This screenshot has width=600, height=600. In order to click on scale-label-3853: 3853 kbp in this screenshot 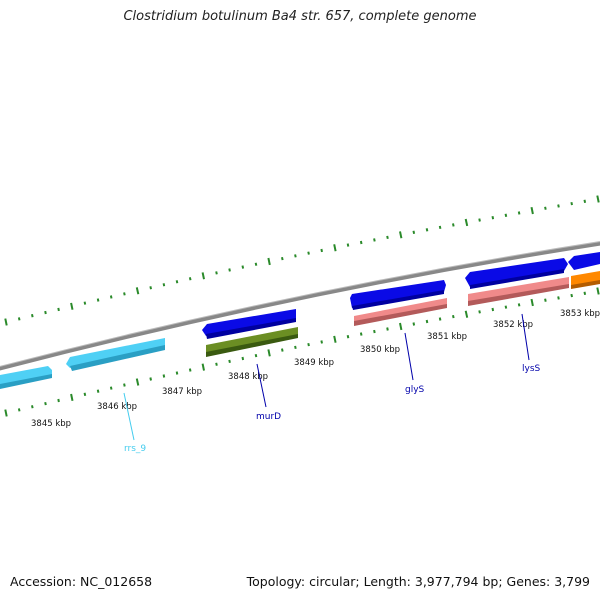, I will do `click(580, 314)`.